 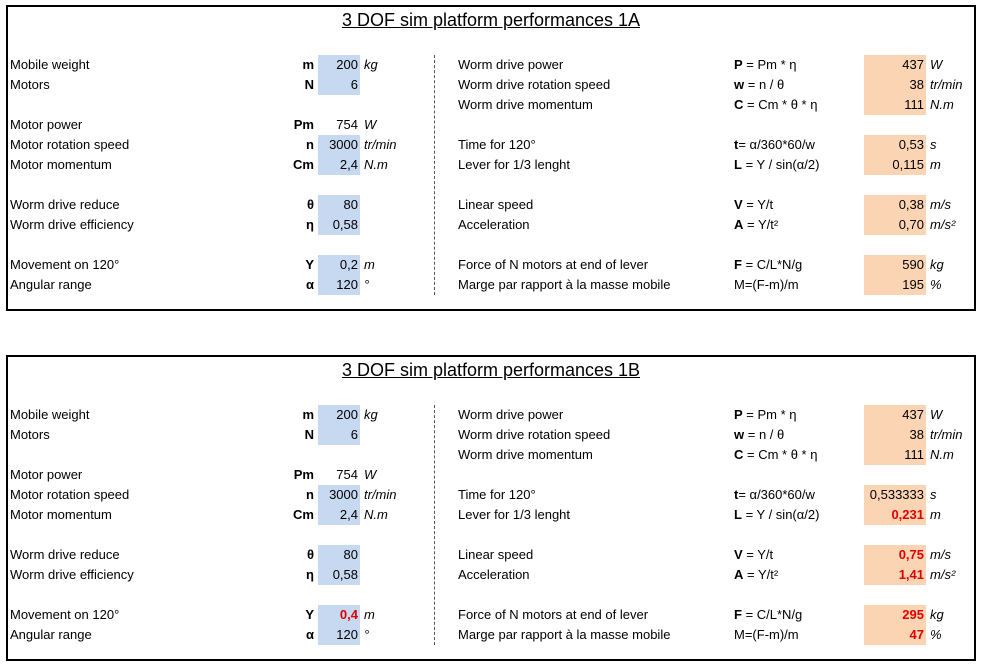 What do you see at coordinates (895, 615) in the screenshot?
I see `cell-result-value: 295` at bounding box center [895, 615].